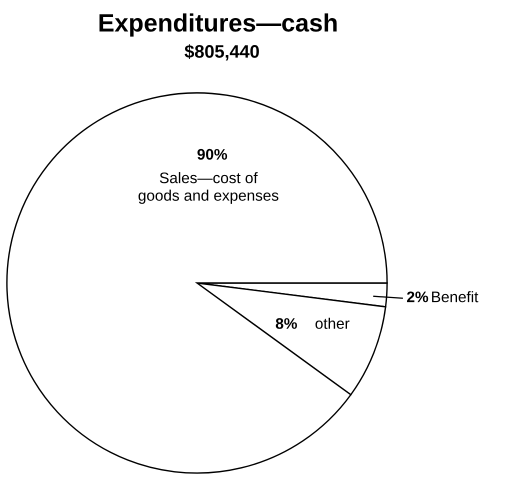 Image resolution: width=507 pixels, height=481 pixels. Describe the element at coordinates (212, 154) in the screenshot. I see `data-label: 90%` at that location.